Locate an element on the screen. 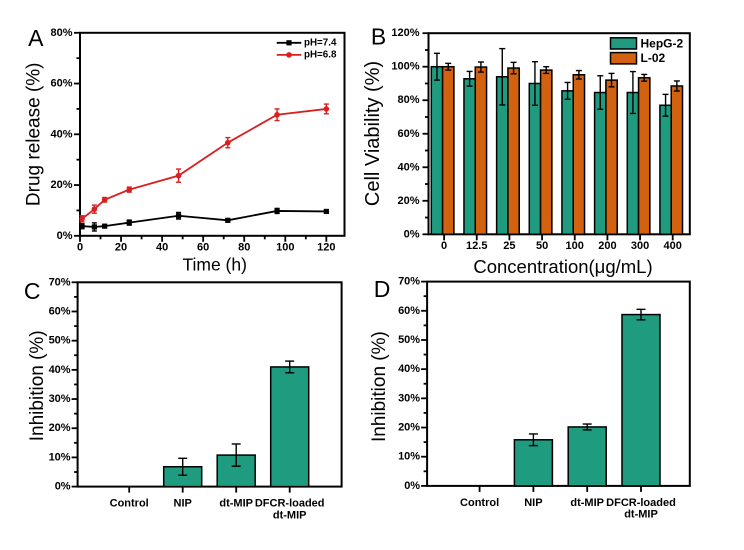  svg-text: 12.5 is located at coordinates (476, 246).